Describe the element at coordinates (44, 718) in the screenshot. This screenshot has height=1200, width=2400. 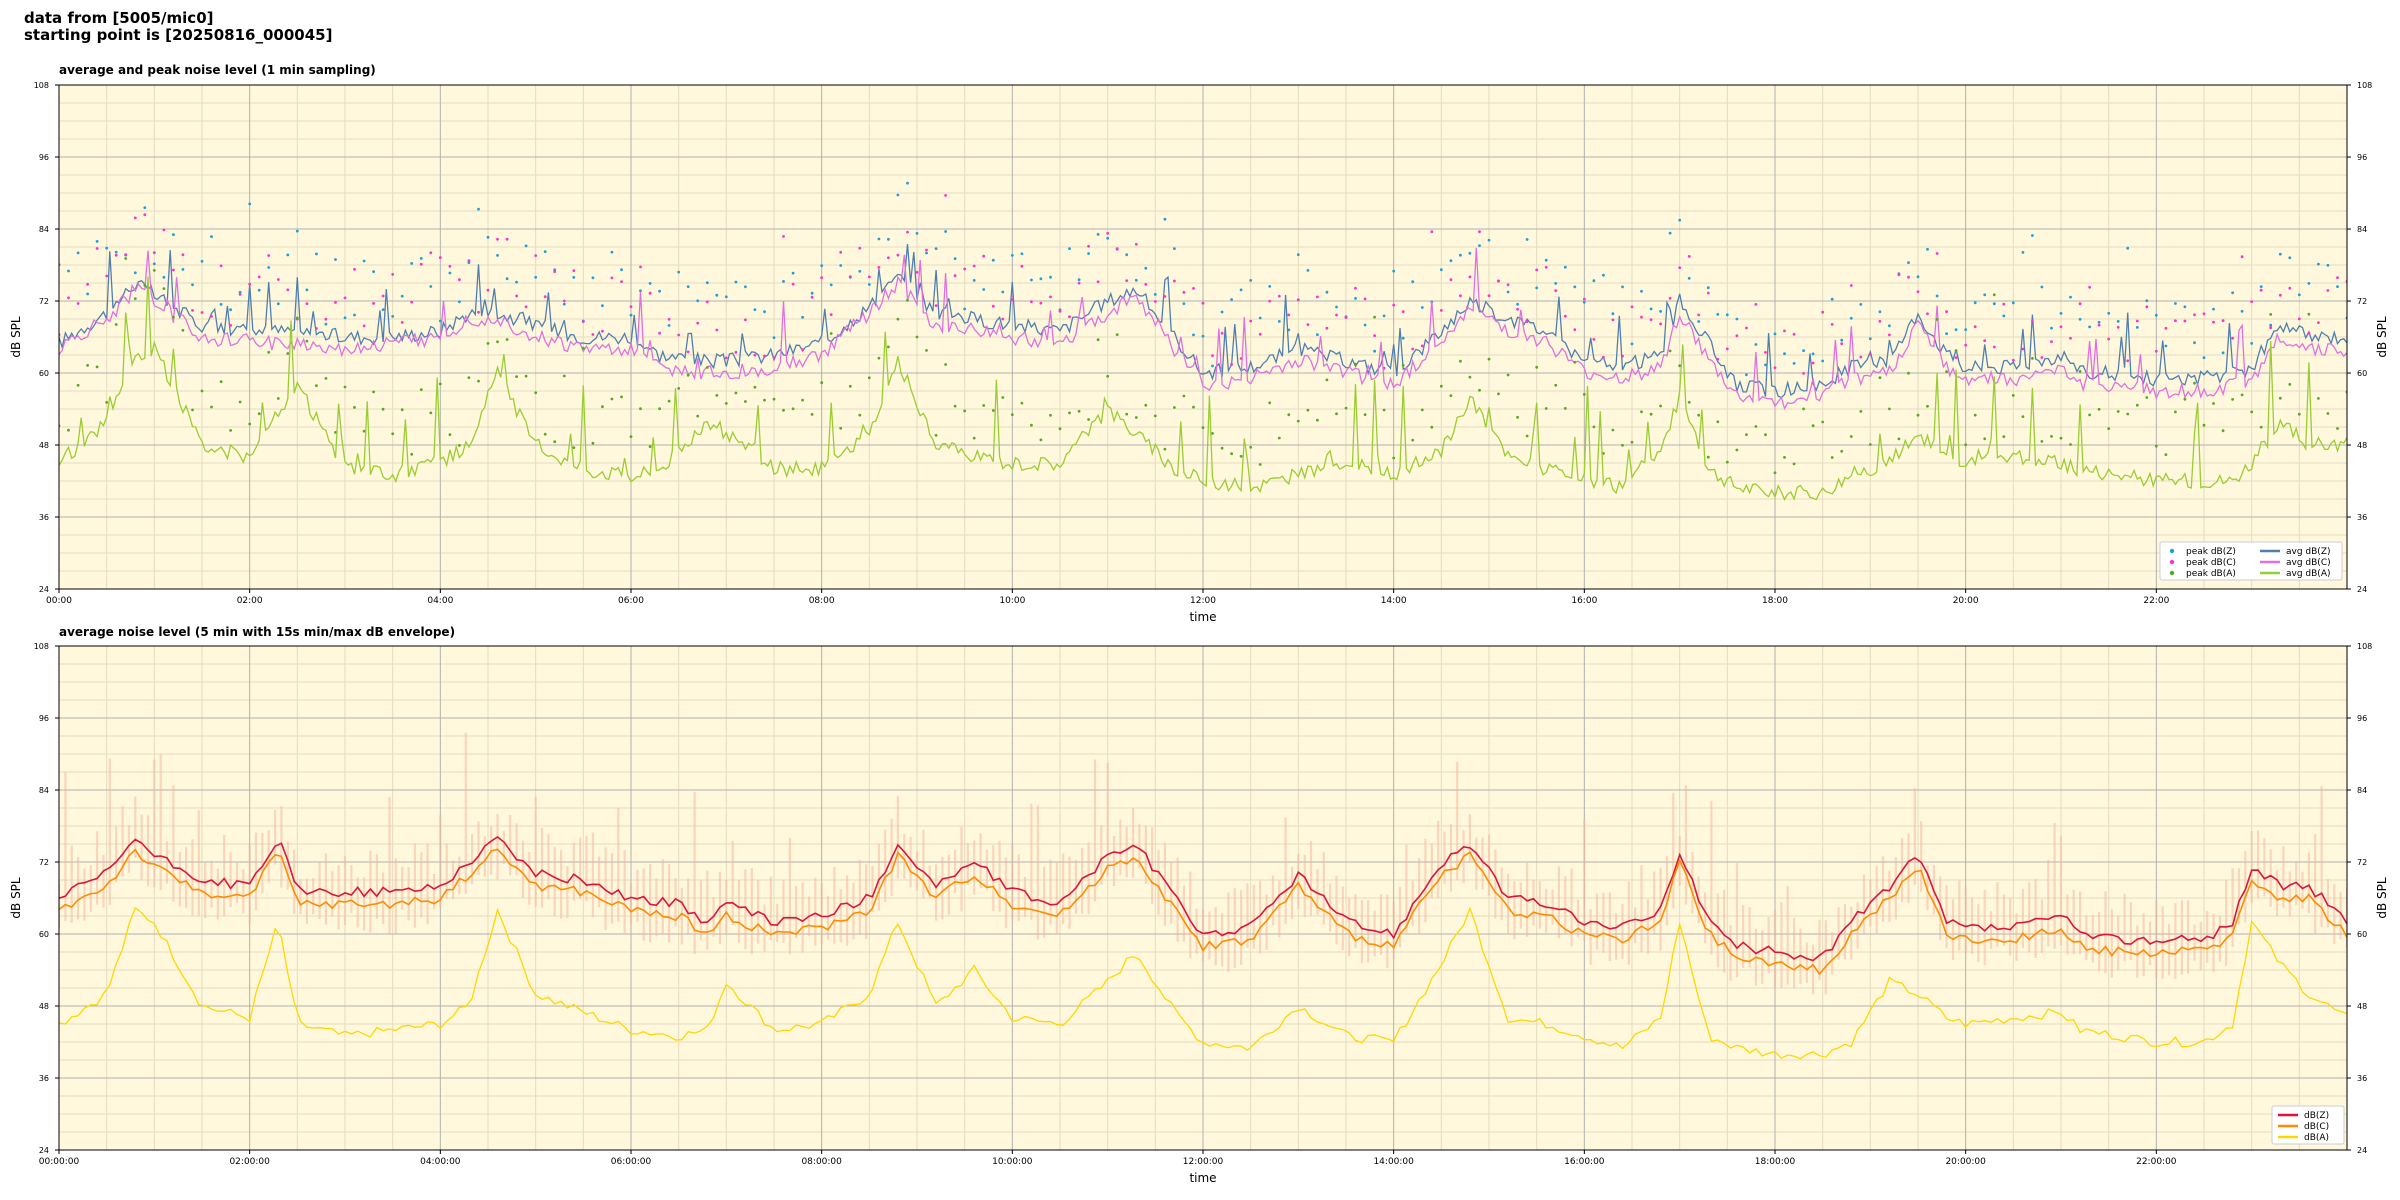
I see `y-tick-label-left: 96` at that location.